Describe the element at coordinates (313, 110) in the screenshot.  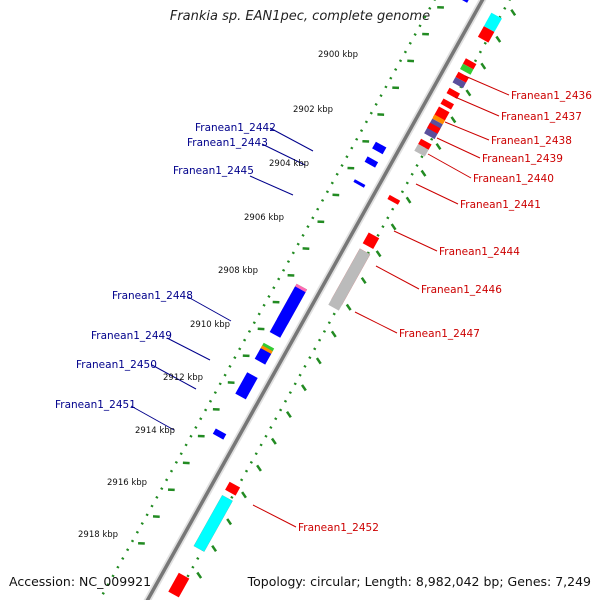
I see `kbp-label: 2902 kbp` at that location.